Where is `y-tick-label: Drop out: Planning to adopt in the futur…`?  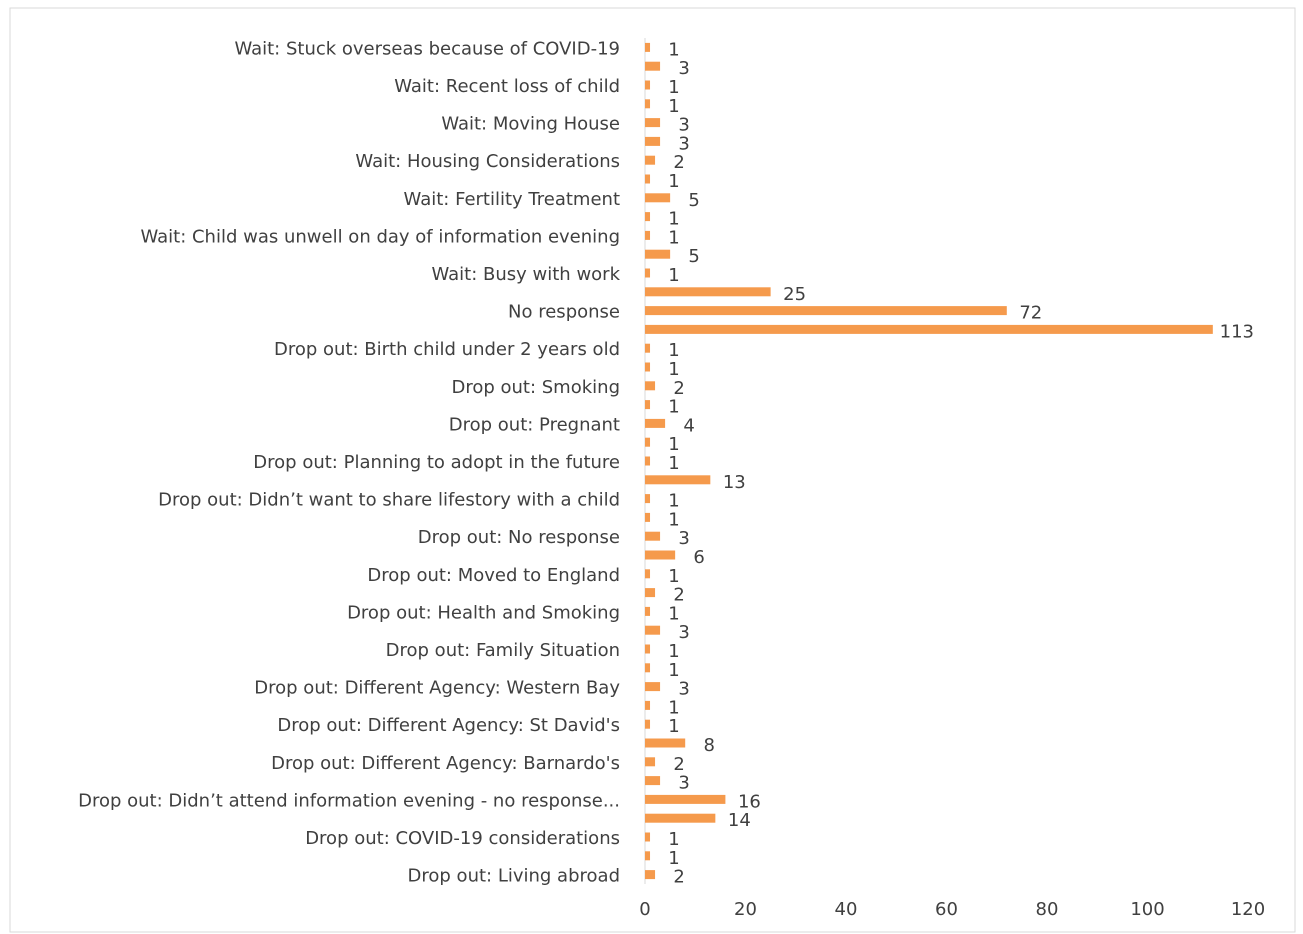 y-tick-label: Drop out: Planning to adopt in the futur… is located at coordinates (436, 462).